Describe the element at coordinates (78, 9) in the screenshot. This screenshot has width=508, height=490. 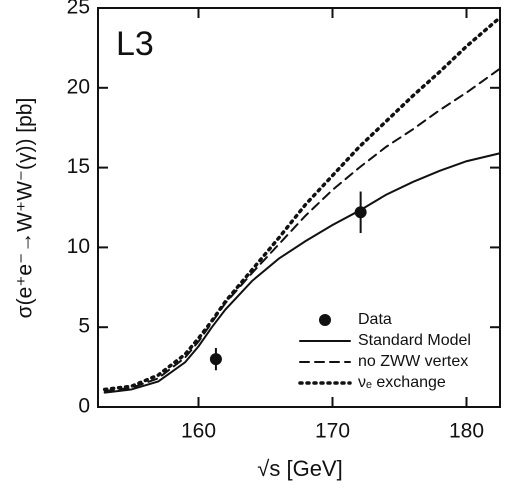
I see `y-tick-label: 25` at that location.